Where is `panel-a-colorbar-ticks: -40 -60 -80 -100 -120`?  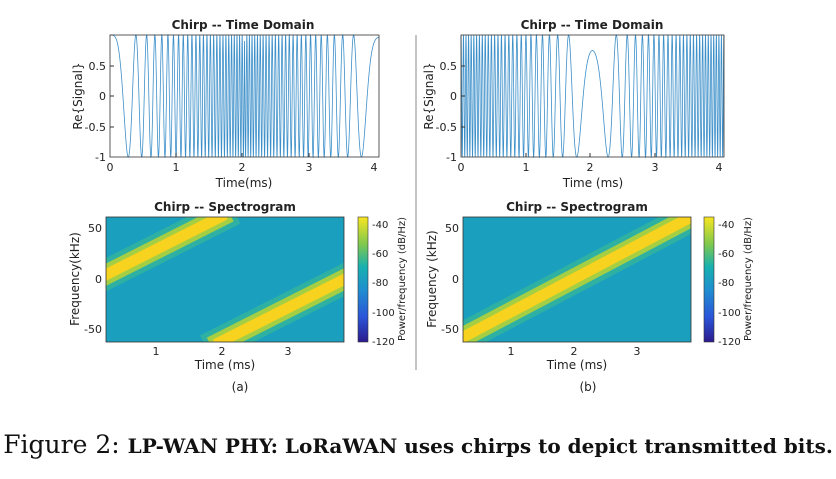
panel-a-colorbar-ticks: -40 -60 -80 -100 -120 is located at coordinates (383, 284).